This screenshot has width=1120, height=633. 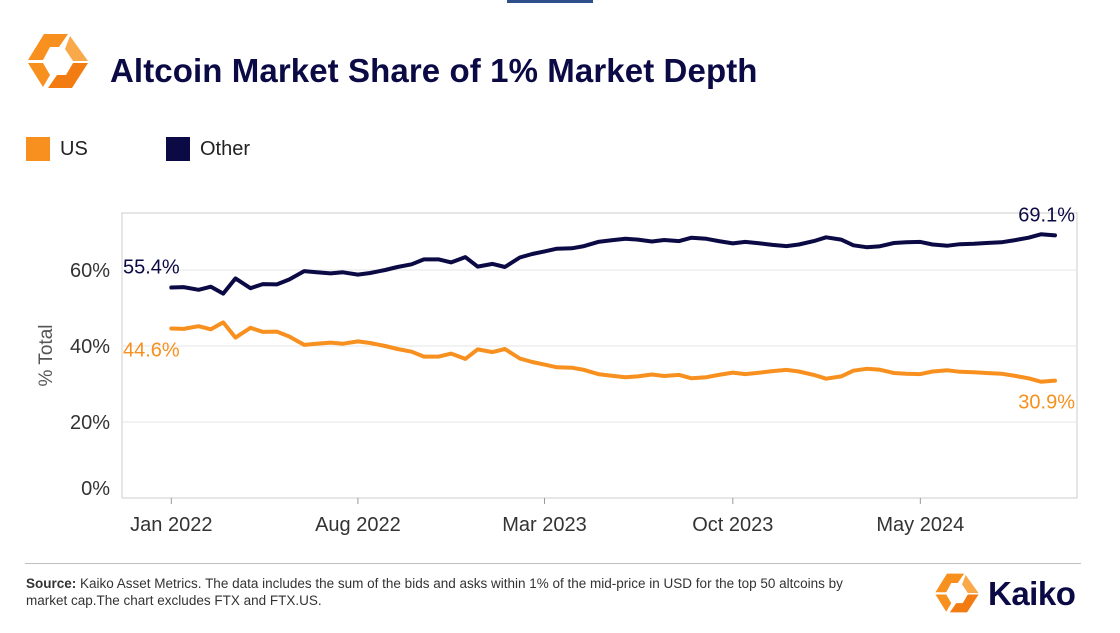 What do you see at coordinates (95, 489) in the screenshot?
I see `y-tick-label: 0%` at bounding box center [95, 489].